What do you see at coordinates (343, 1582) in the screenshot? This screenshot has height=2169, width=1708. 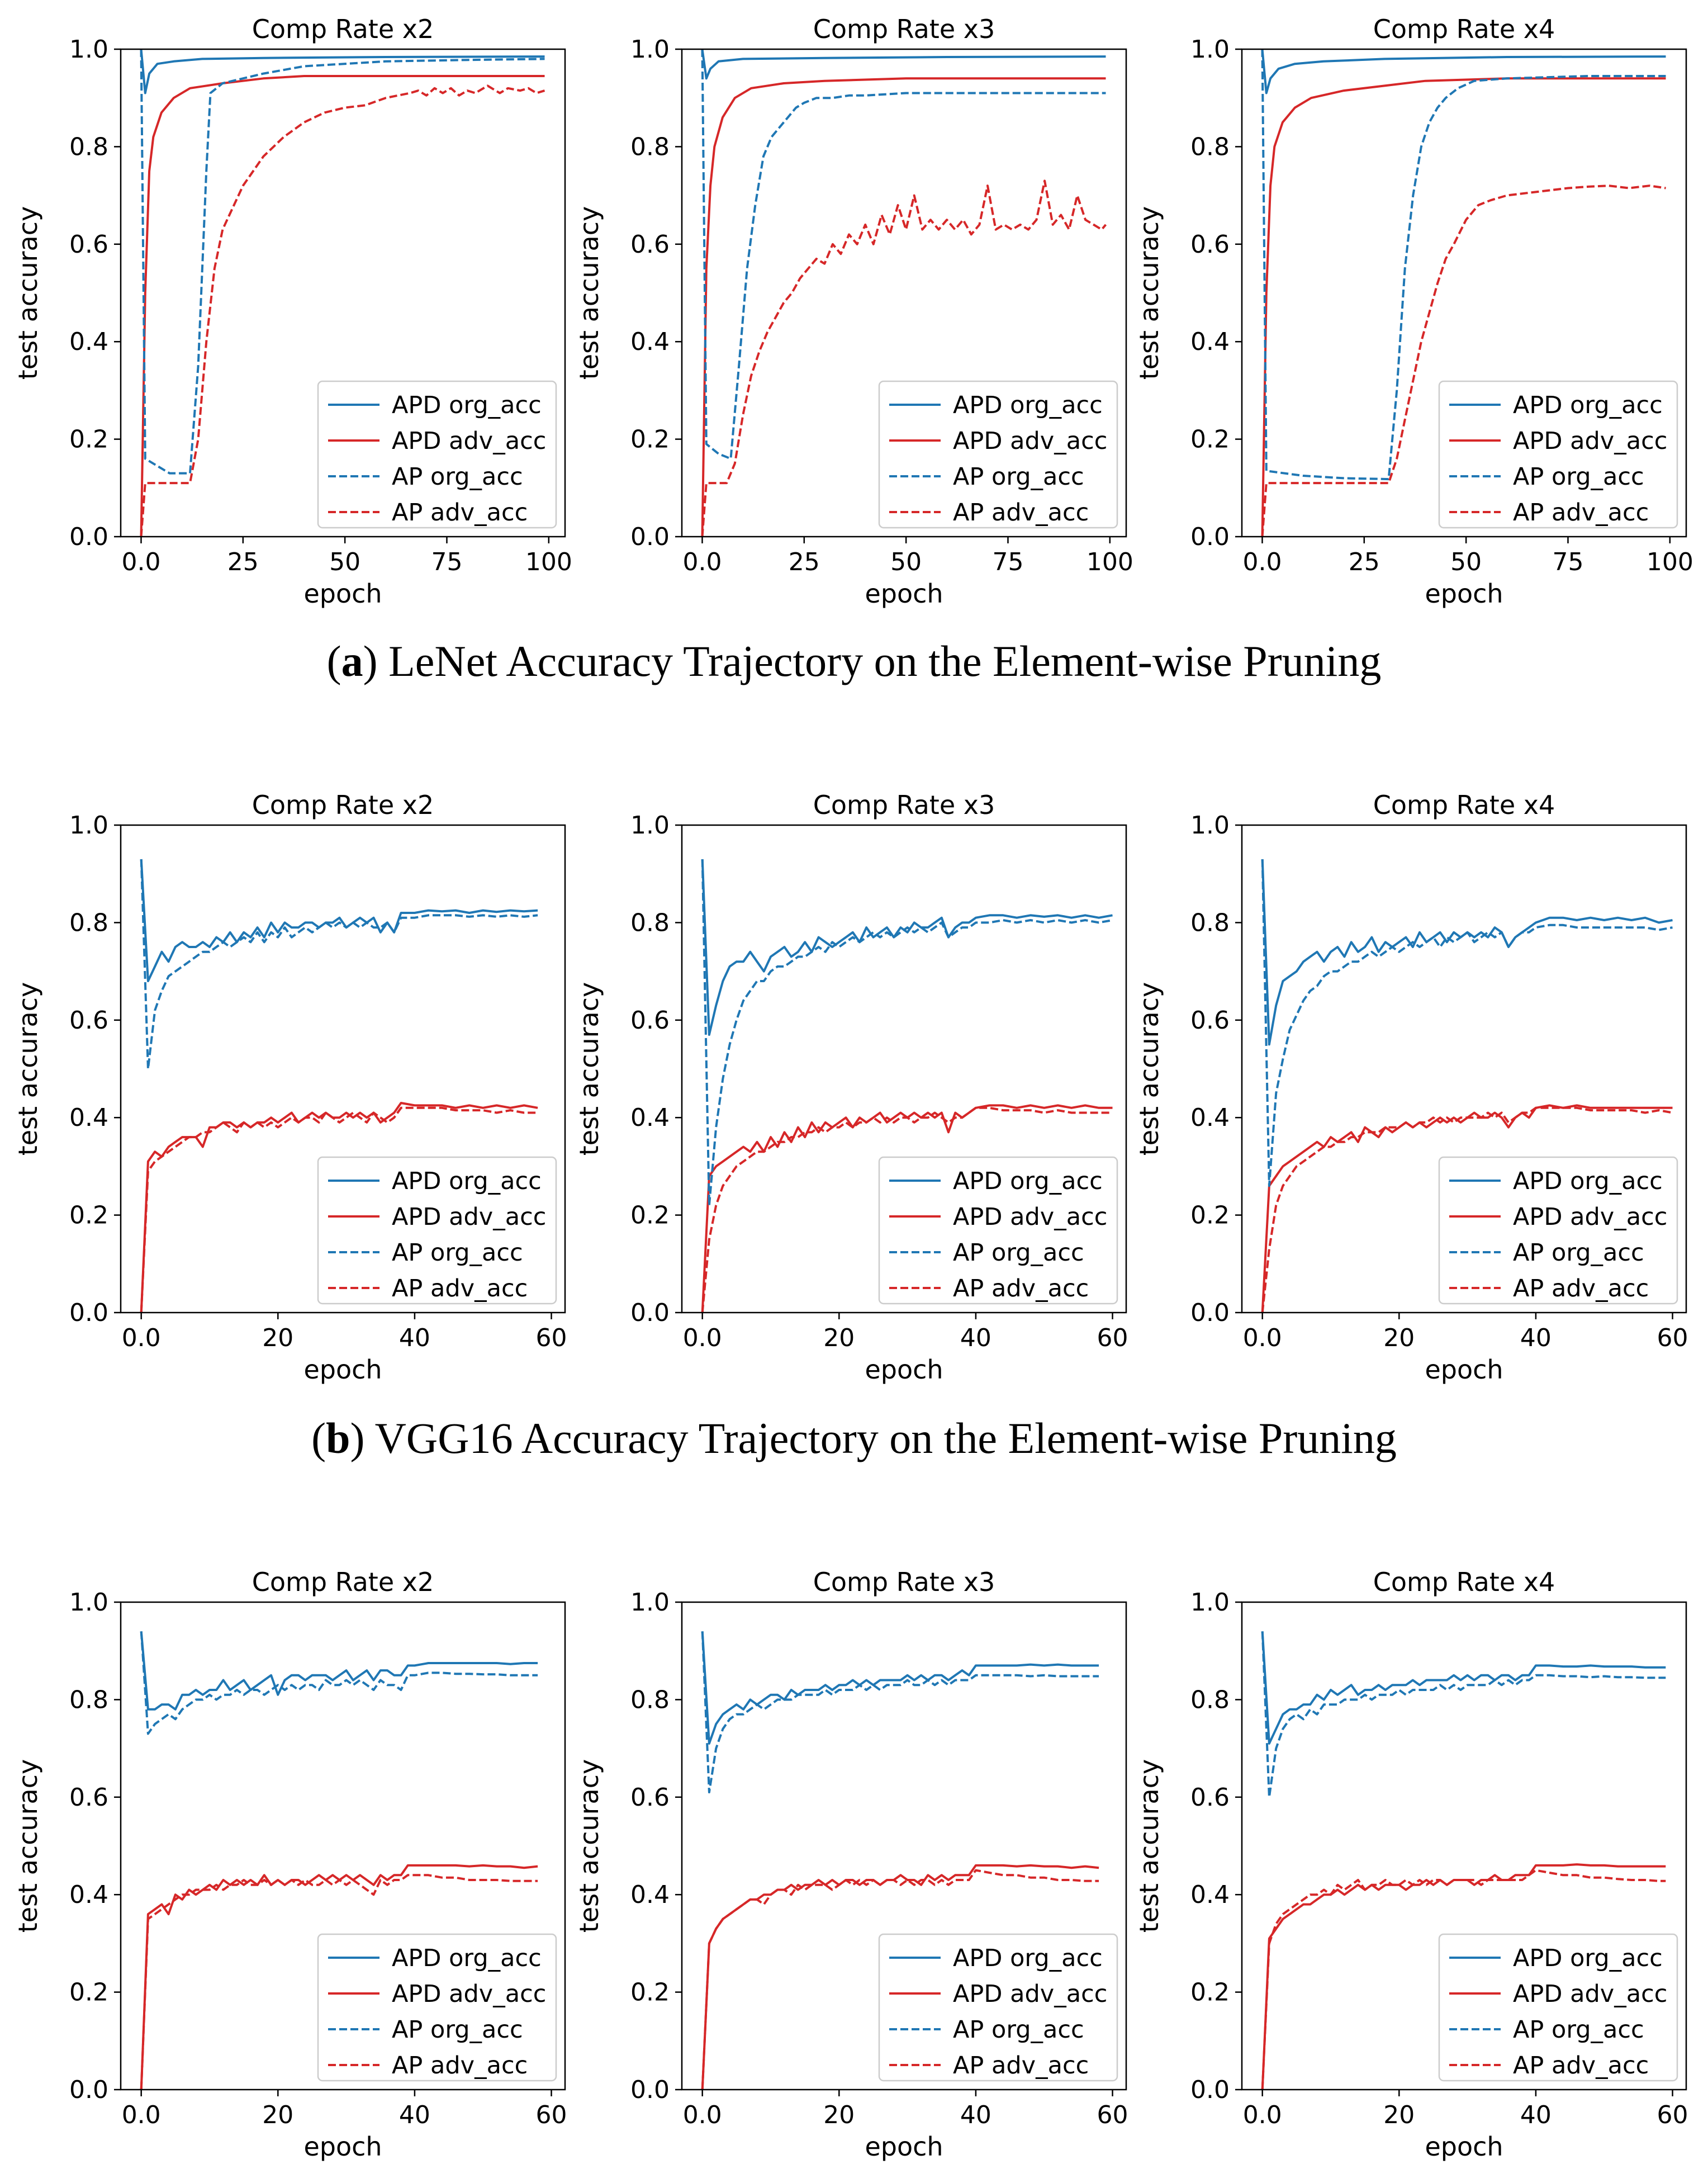 I see `chart-title: Comp Rate x2` at bounding box center [343, 1582].